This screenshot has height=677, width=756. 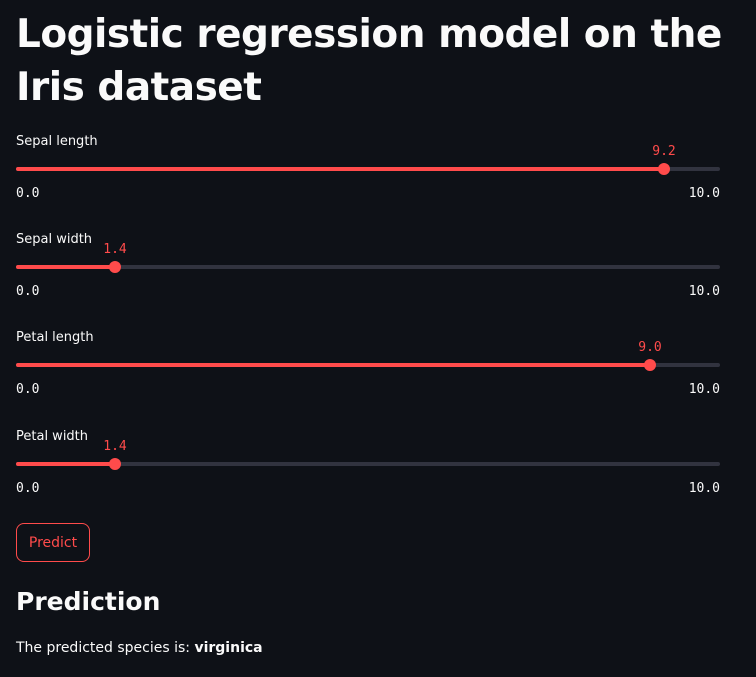 What do you see at coordinates (57, 141) in the screenshot?
I see `slider-label: Sepal length` at bounding box center [57, 141].